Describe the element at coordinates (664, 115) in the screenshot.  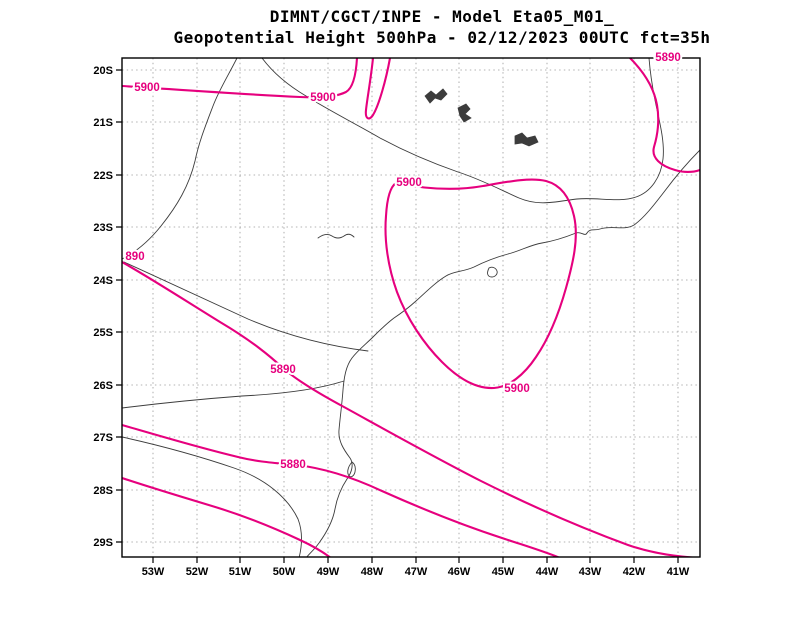
I see `contour-5890-top-right` at that location.